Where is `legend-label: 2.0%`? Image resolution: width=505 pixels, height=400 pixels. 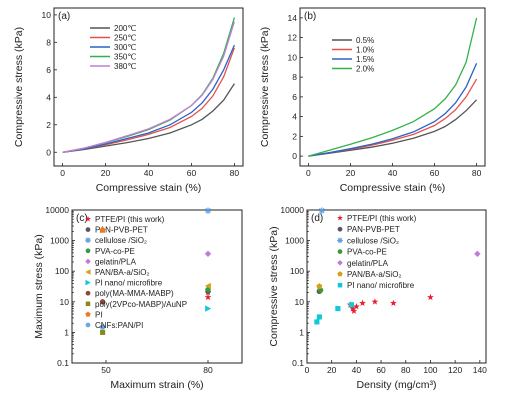 legend-label: 2.0% is located at coordinates (365, 69).